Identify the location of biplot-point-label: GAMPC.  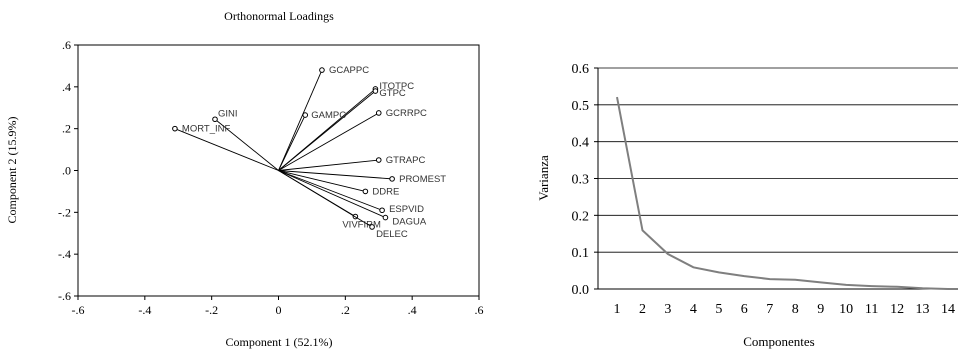
(328, 115).